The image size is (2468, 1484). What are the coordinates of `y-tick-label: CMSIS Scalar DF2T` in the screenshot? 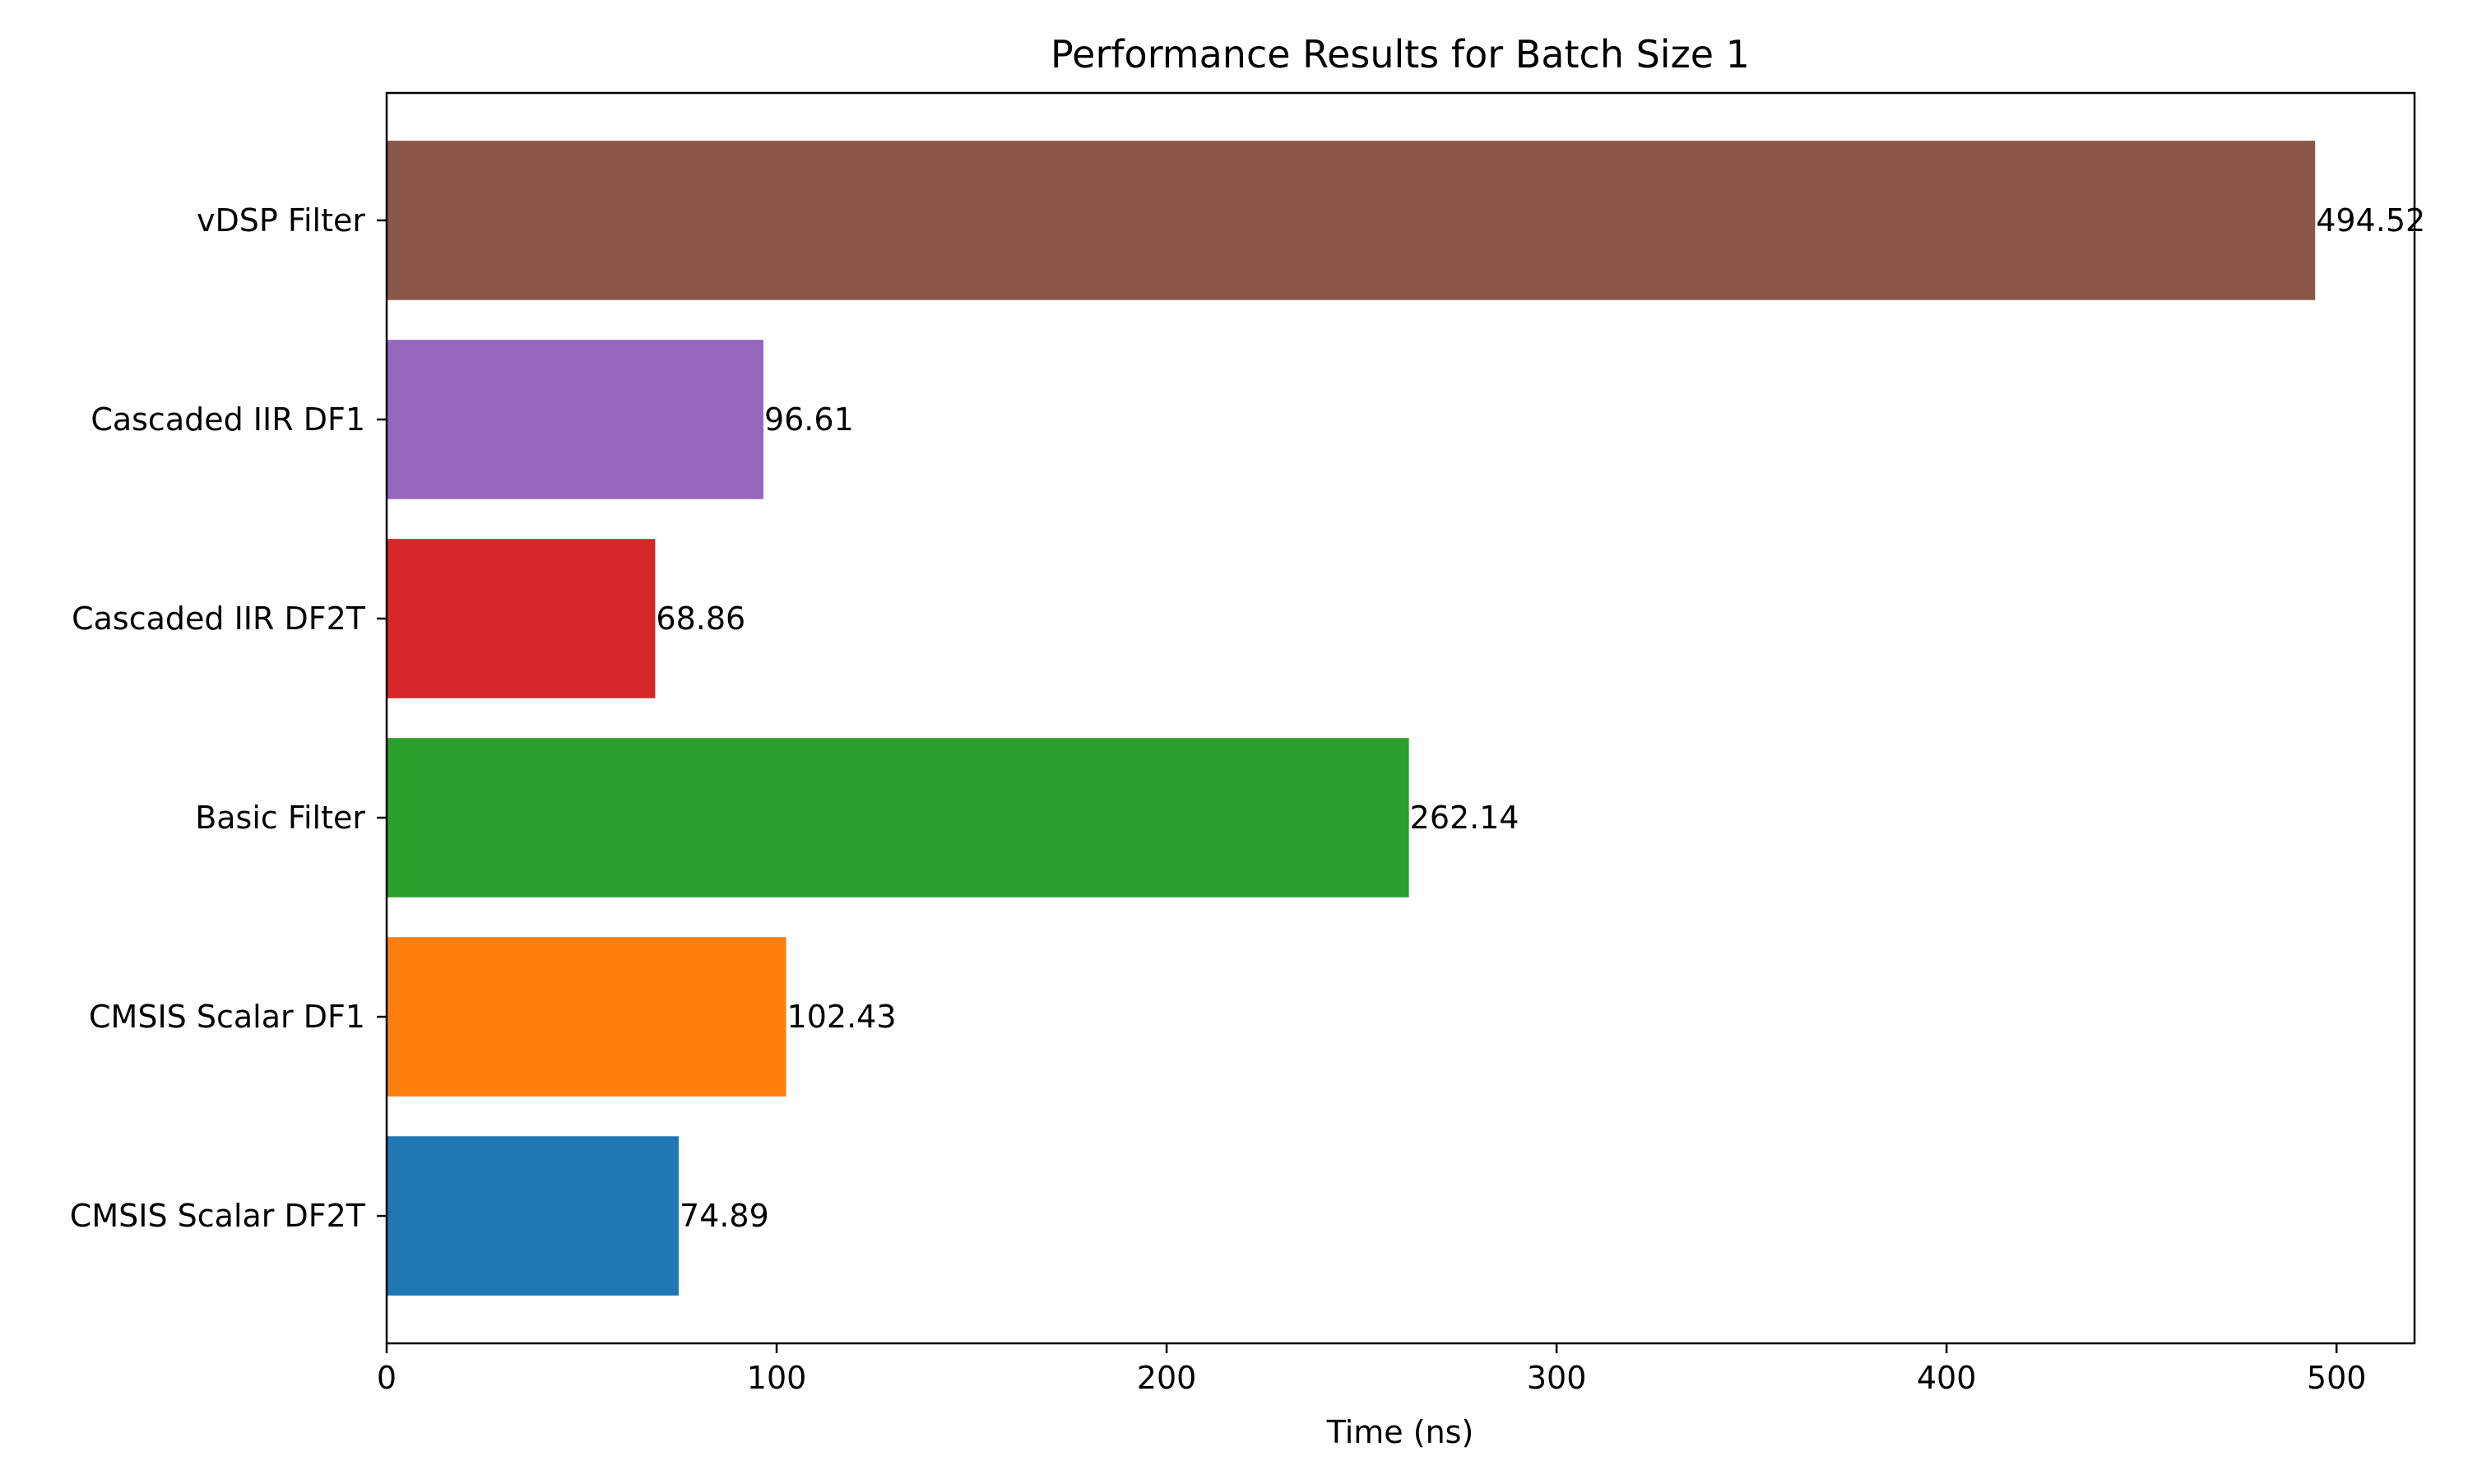 It's located at (218, 1216).